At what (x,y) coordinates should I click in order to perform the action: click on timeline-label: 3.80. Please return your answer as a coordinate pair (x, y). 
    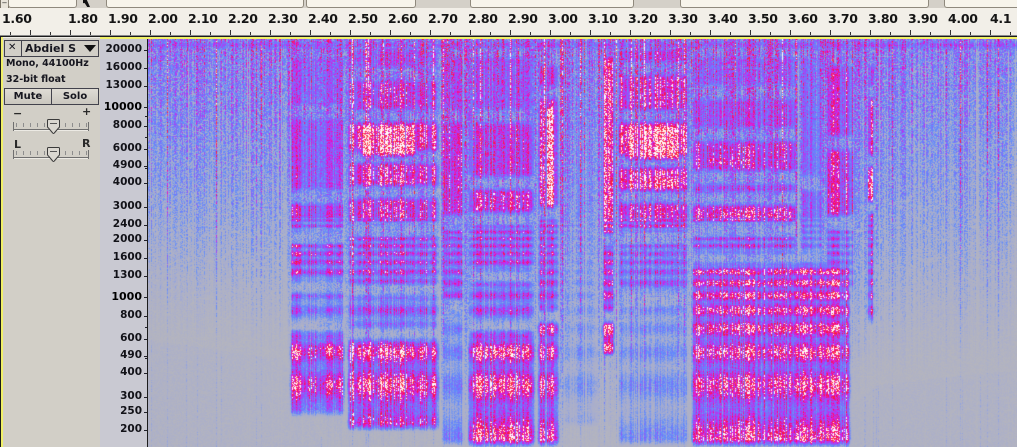
    Looking at the image, I should click on (883, 18).